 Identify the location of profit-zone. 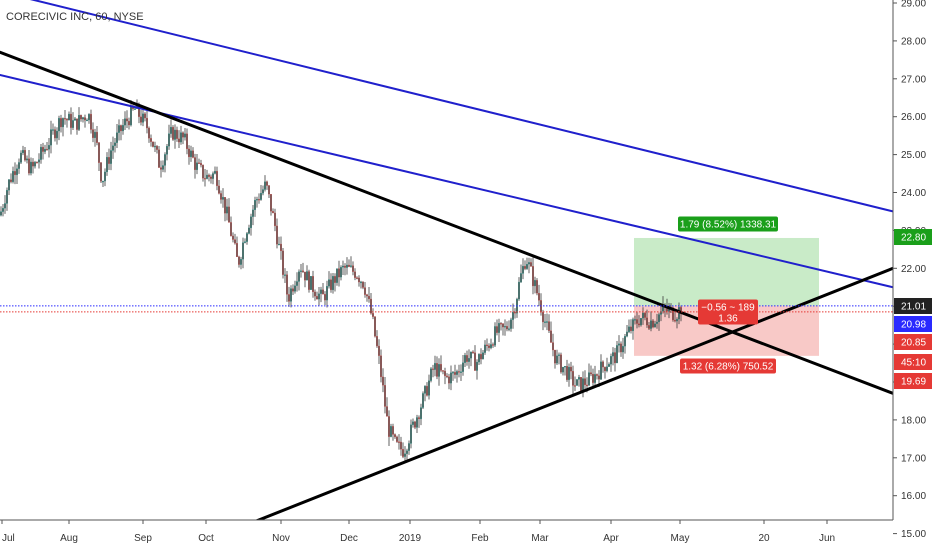
(726, 271).